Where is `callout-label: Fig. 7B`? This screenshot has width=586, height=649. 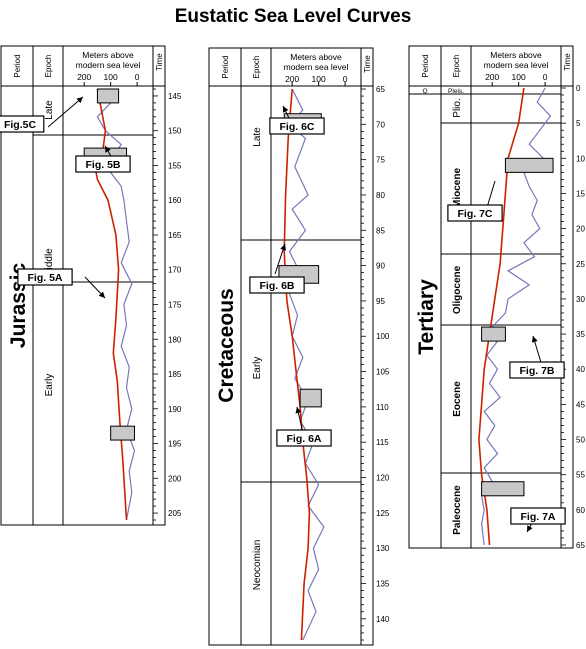 callout-label: Fig. 7B is located at coordinates (536, 371).